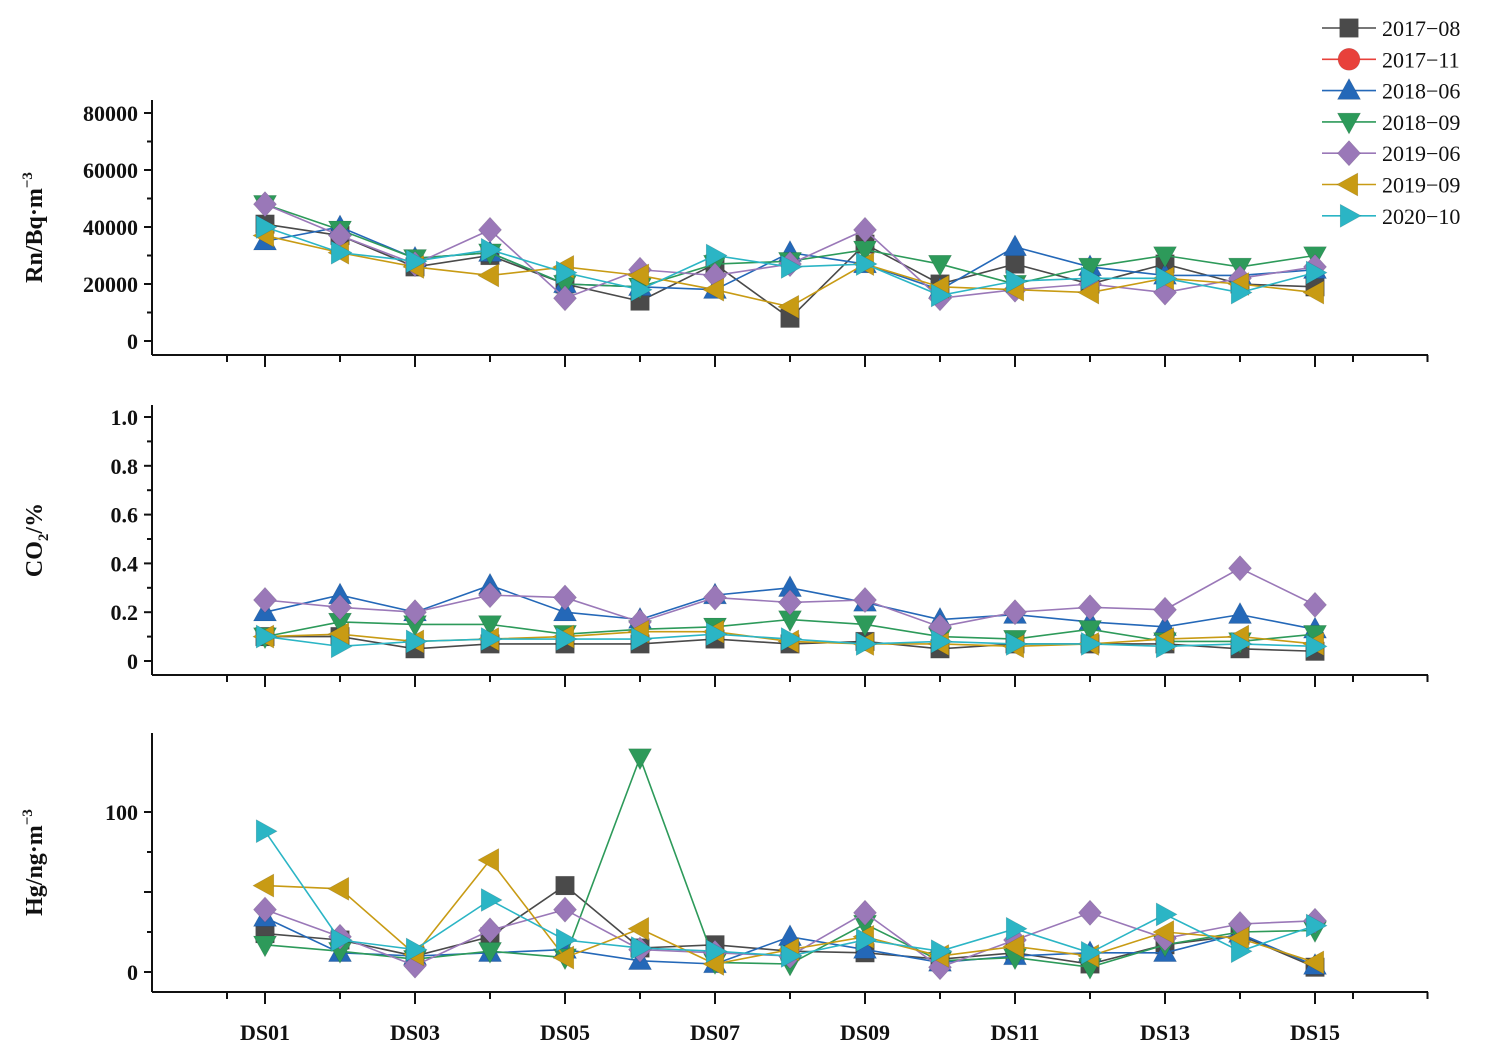 The image size is (1500, 1053). What do you see at coordinates (265, 1032) in the screenshot?
I see `x-tick-label: DS01` at bounding box center [265, 1032].